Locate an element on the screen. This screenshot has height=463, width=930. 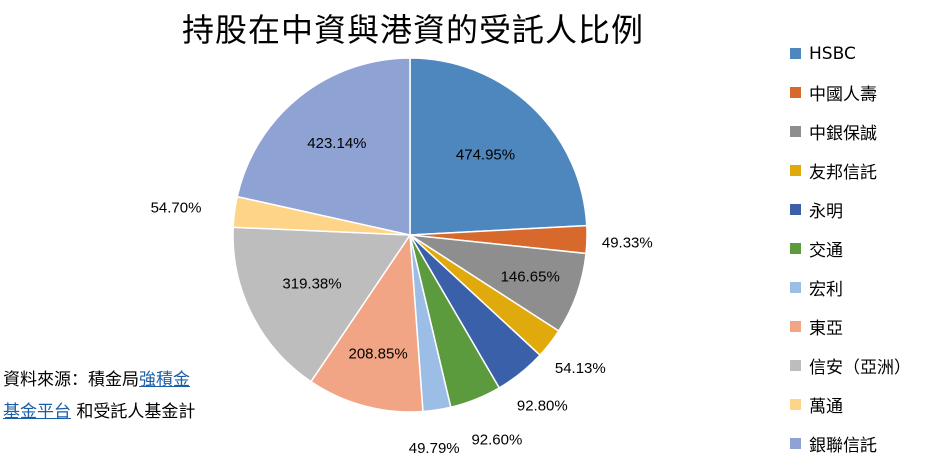
legend-item: 東亞 is located at coordinates (850, 326).